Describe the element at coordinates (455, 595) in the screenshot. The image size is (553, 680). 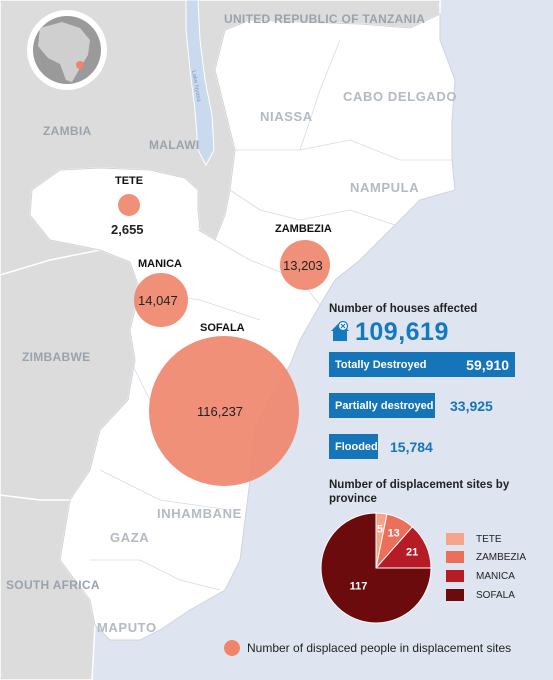
I see `legend-swatch-sofala` at that location.